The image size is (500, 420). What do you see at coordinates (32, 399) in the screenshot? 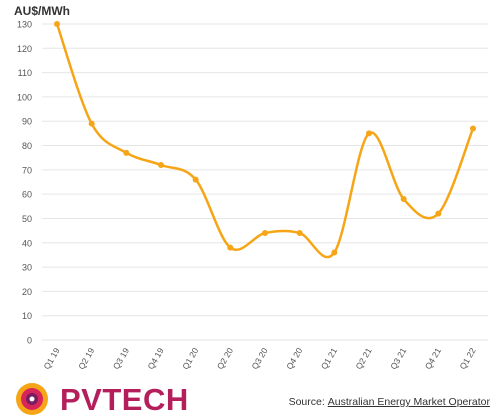
I see `logo-mark-icon` at bounding box center [32, 399].